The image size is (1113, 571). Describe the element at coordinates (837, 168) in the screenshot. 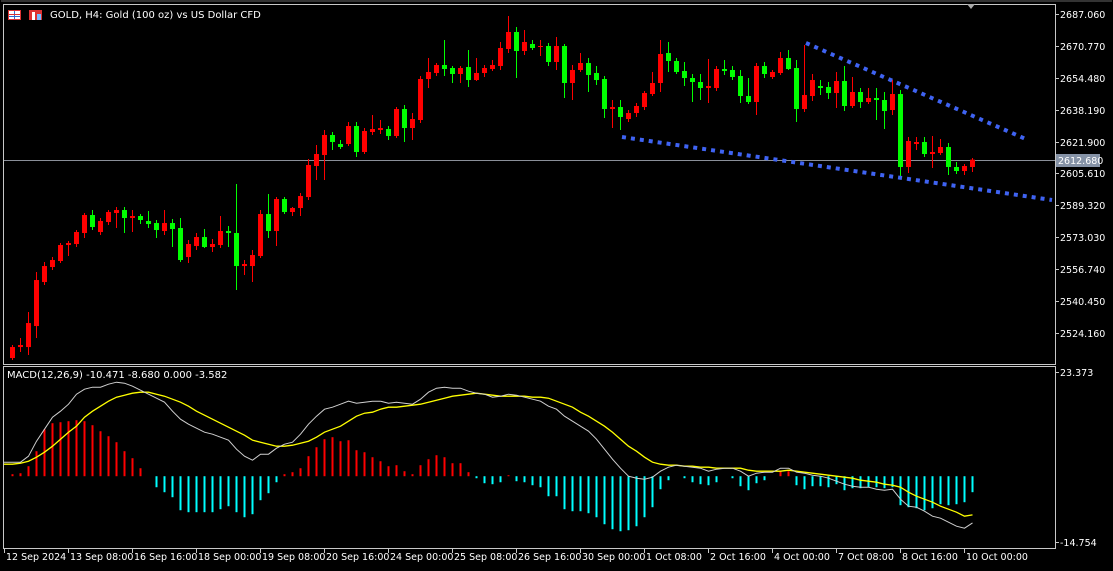

I see `lower-trendline` at that location.